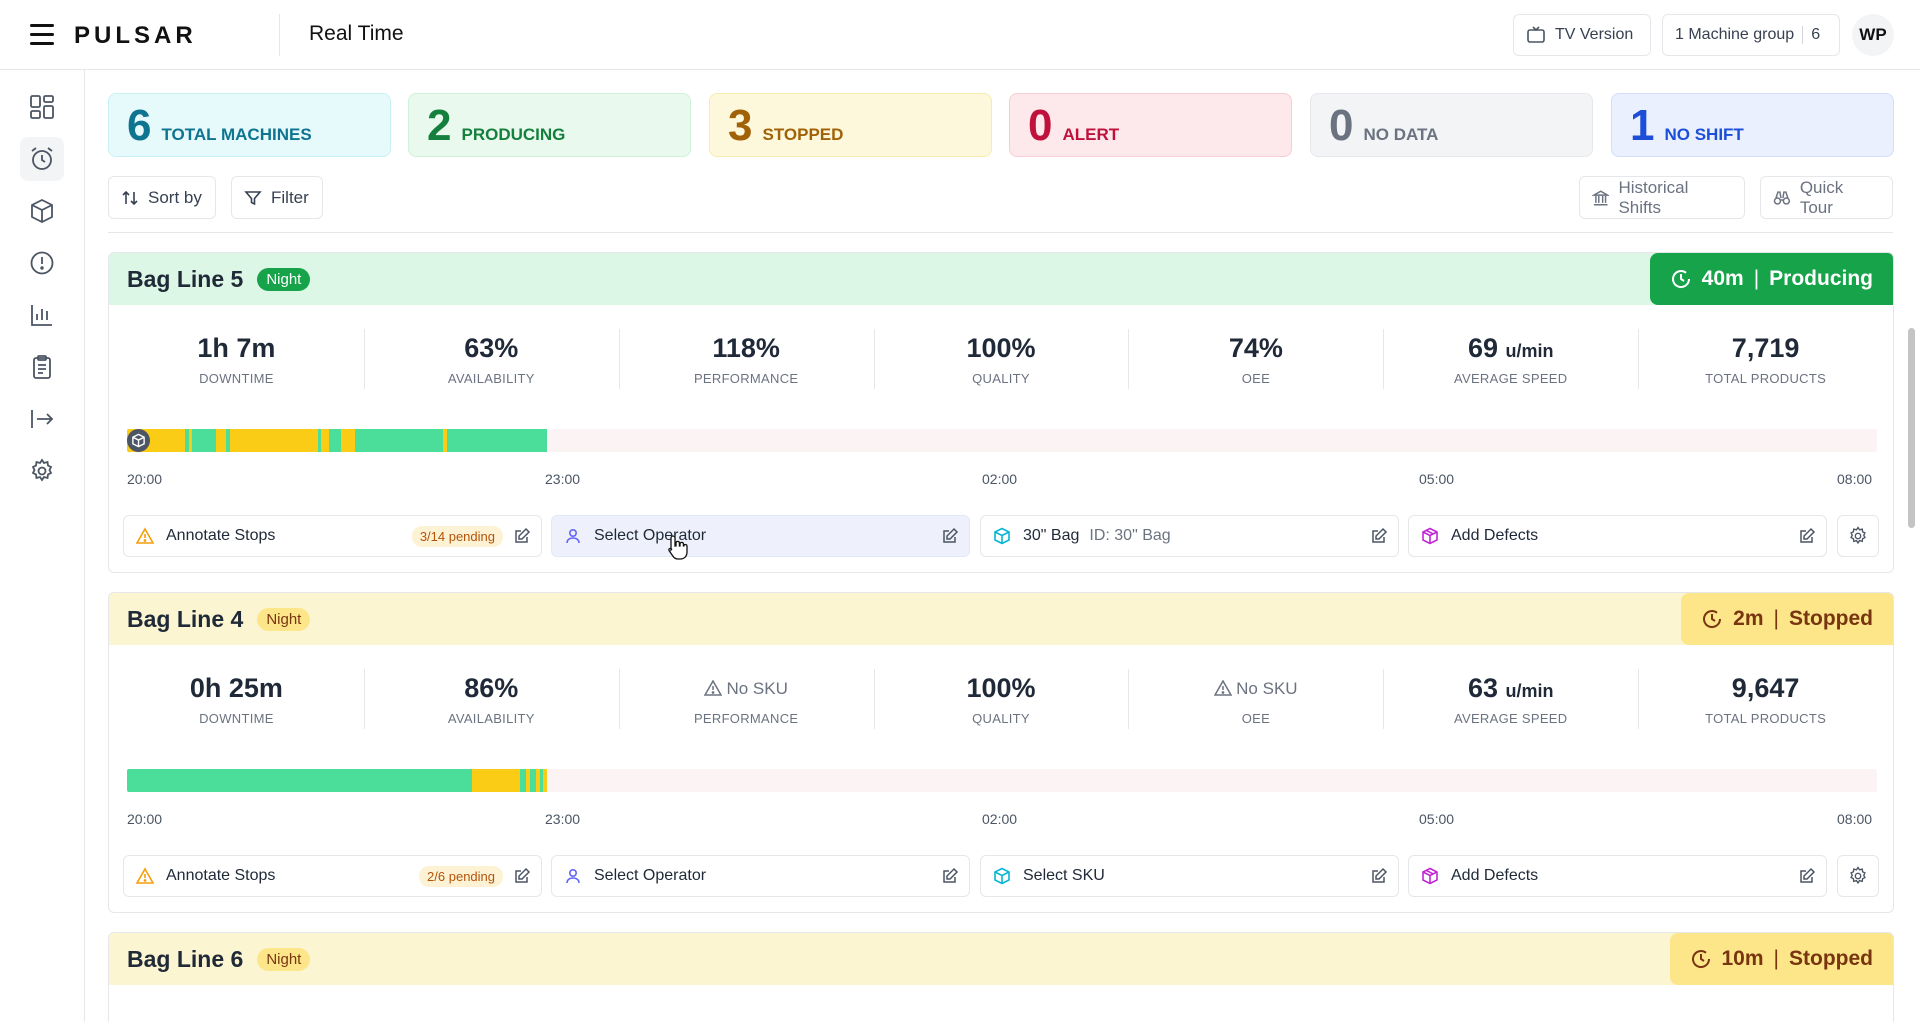 The height and width of the screenshot is (1022, 1920). I want to click on annotate-stops-button: Annotate Stops 2/6 pending, so click(332, 876).